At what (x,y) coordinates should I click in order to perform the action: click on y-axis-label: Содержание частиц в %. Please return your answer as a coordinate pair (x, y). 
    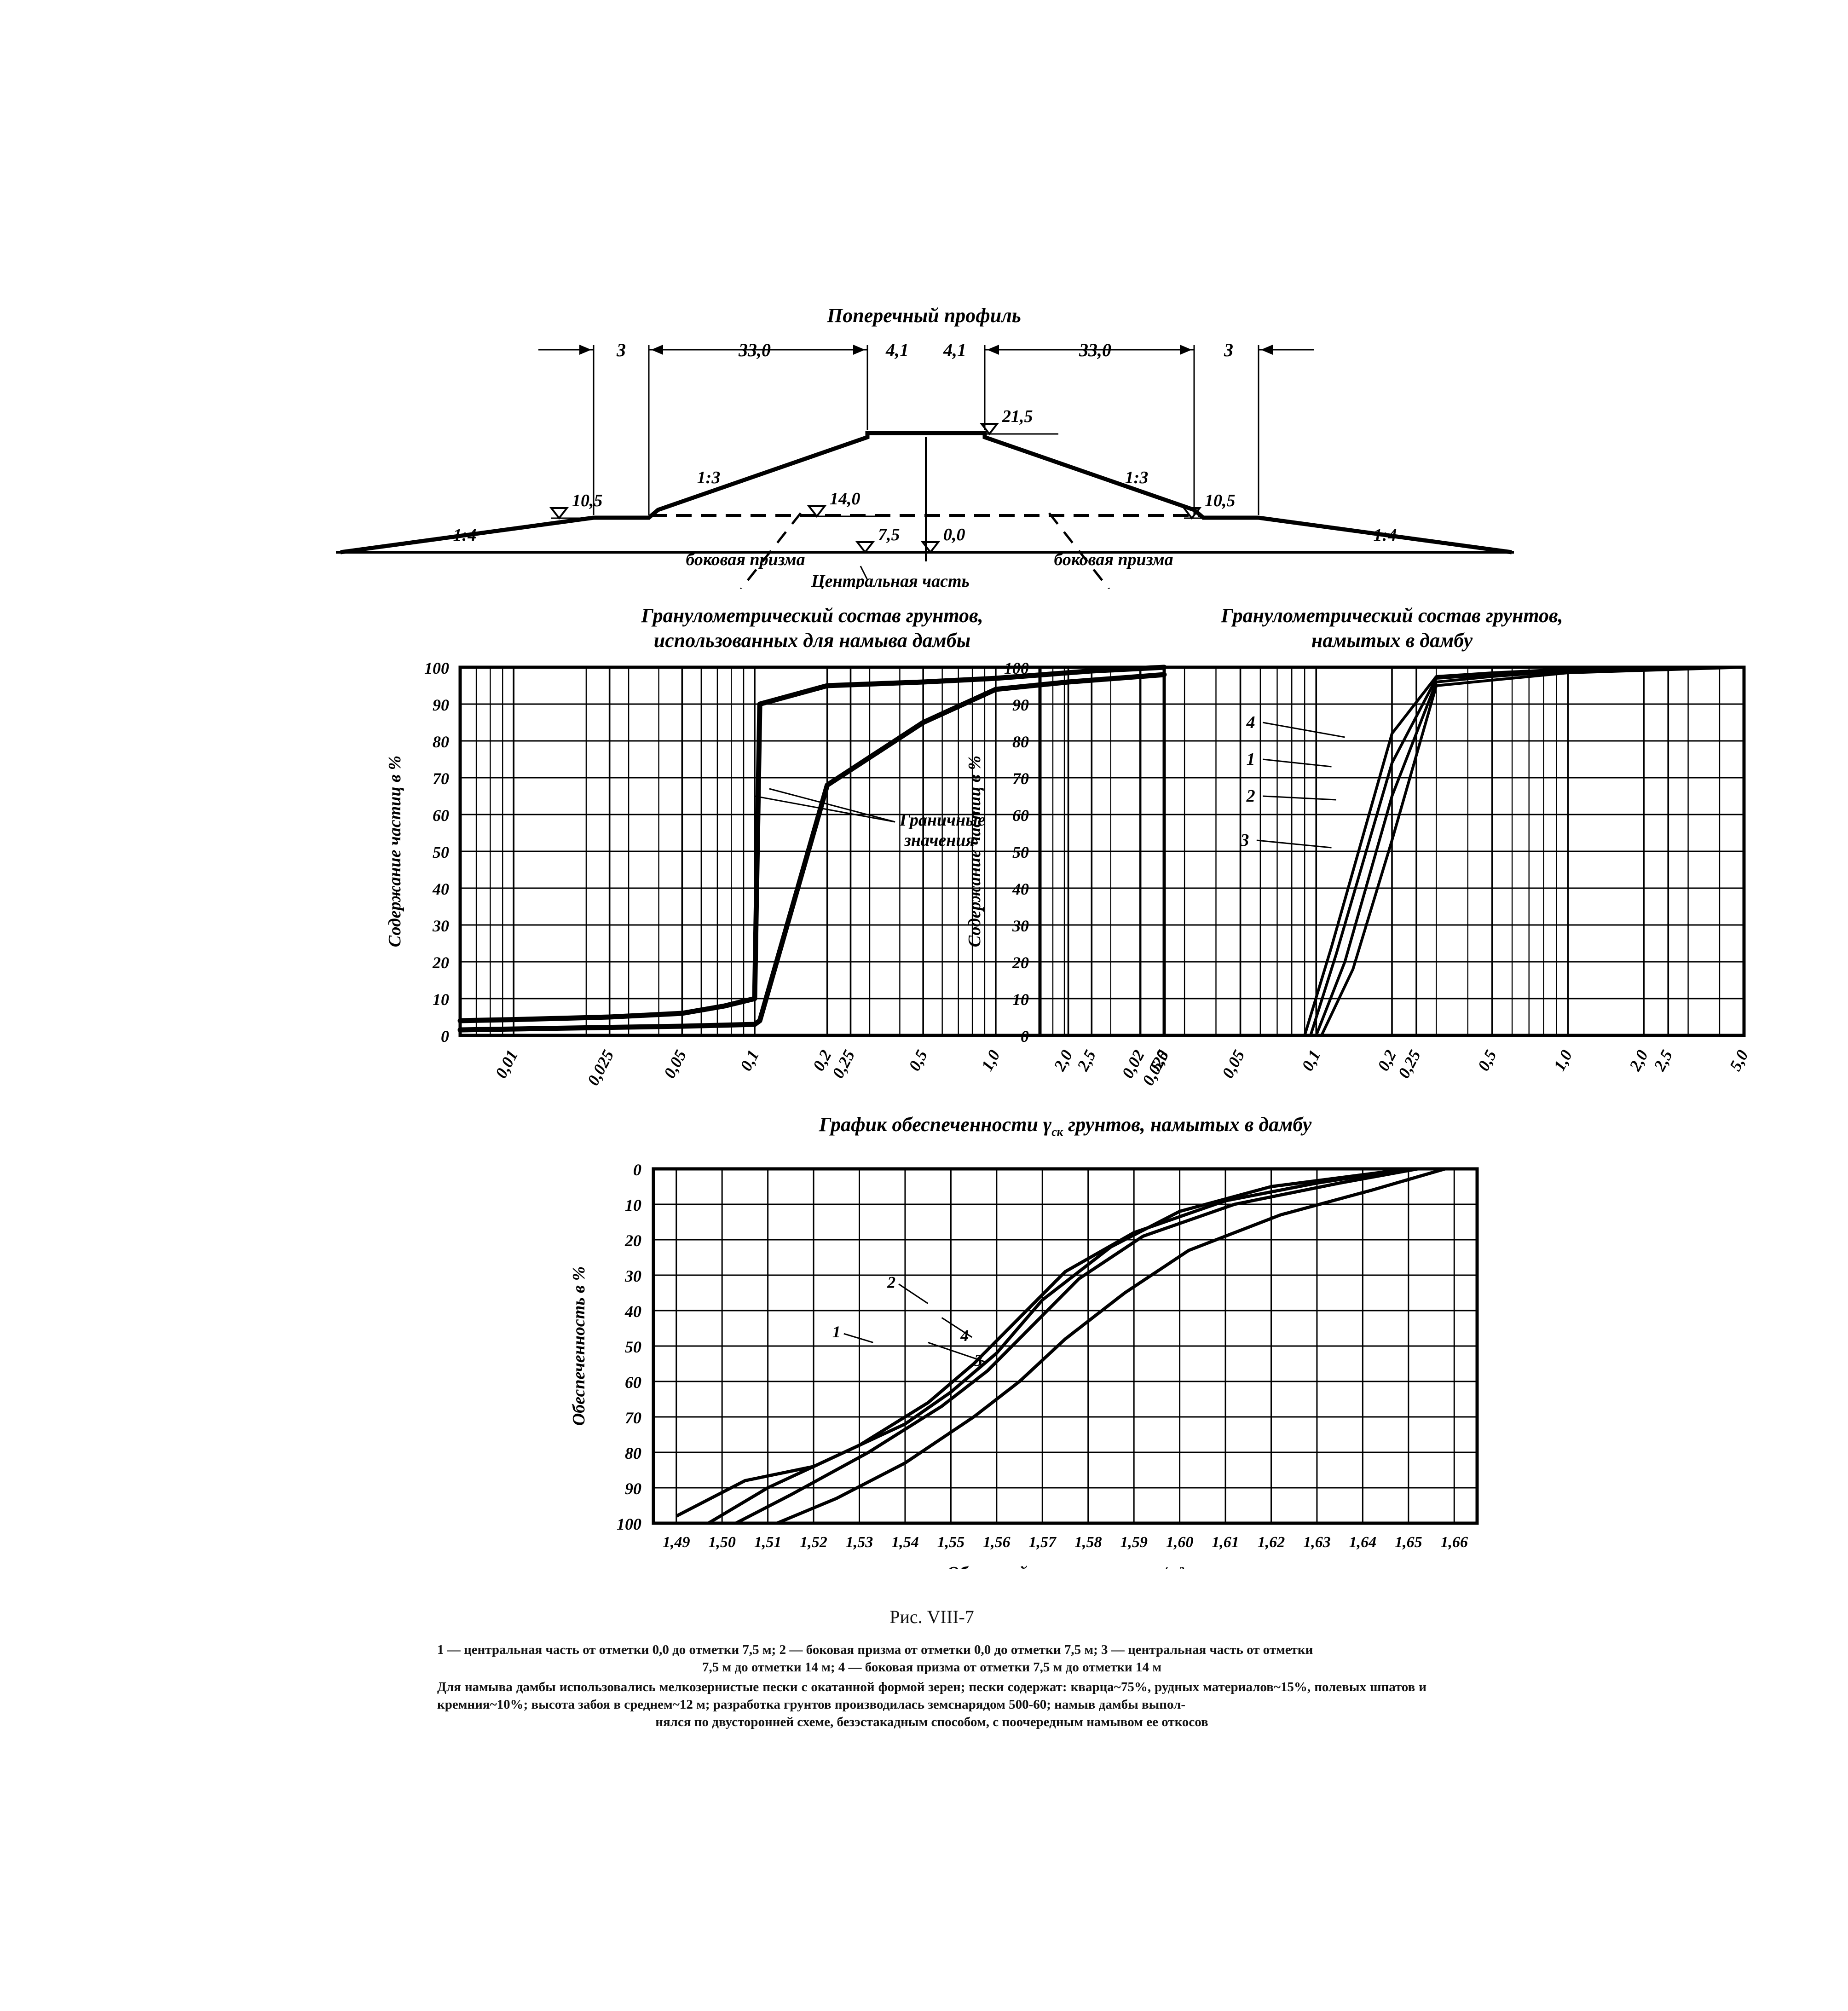
    Looking at the image, I should click on (974, 851).